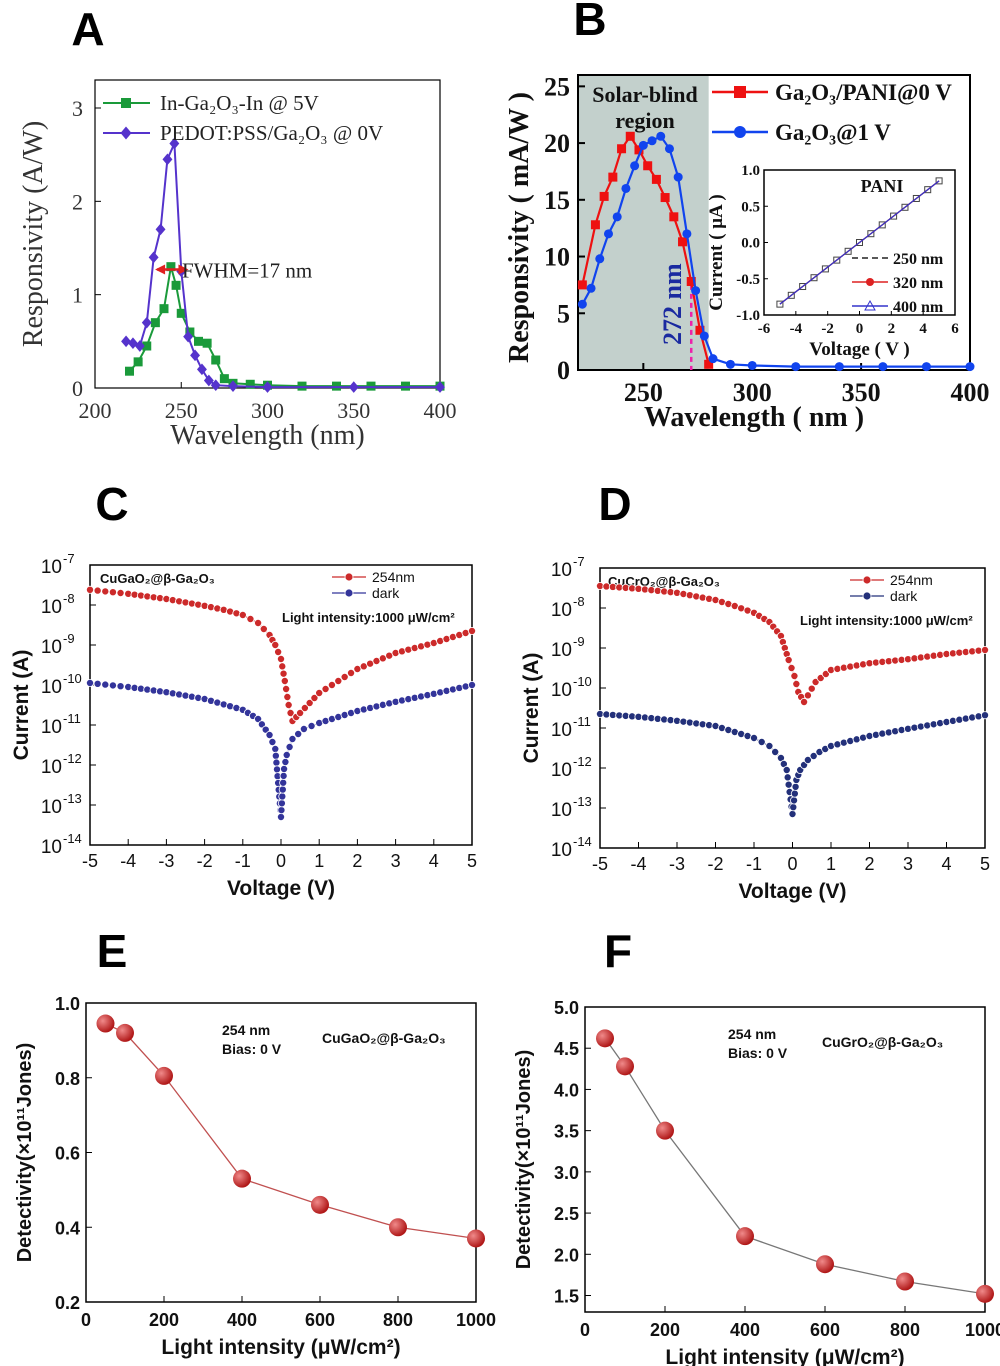  I want to click on inset-y-tick-label: 0.0, so click(750, 244).